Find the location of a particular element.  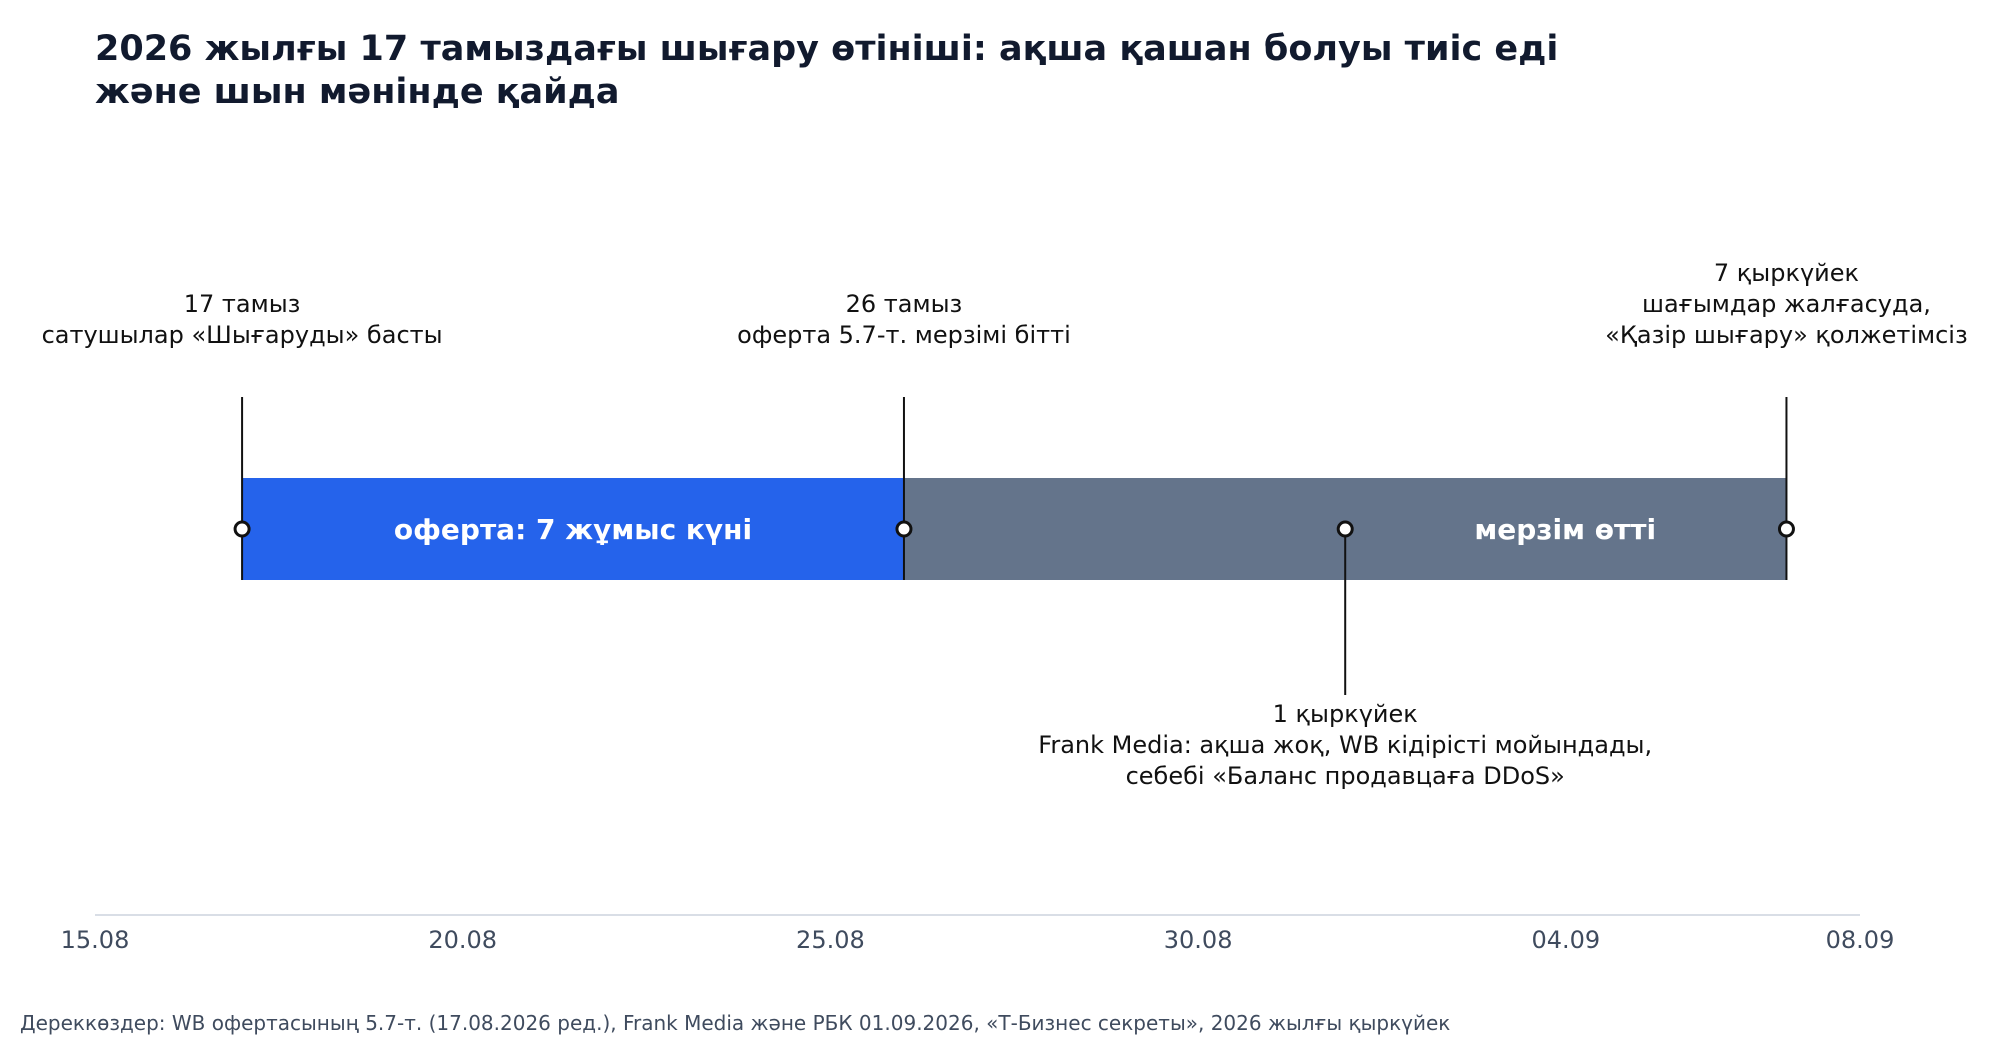

event-label-4: 7 қыркүйек is located at coordinates (1786, 273).